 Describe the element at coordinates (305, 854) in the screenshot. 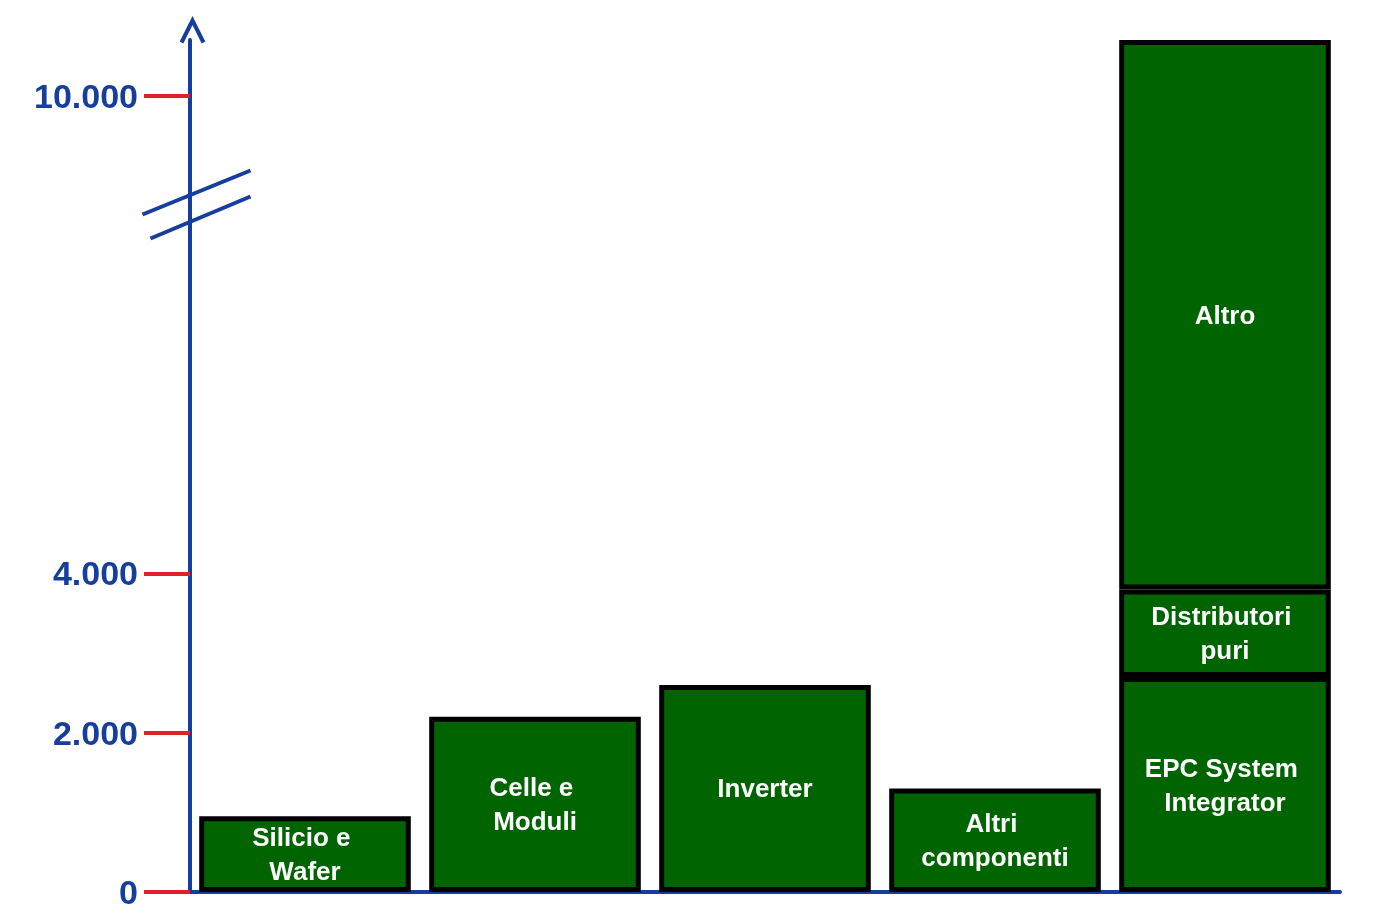

I see `x-tick-label: Silicio e Wafer` at that location.